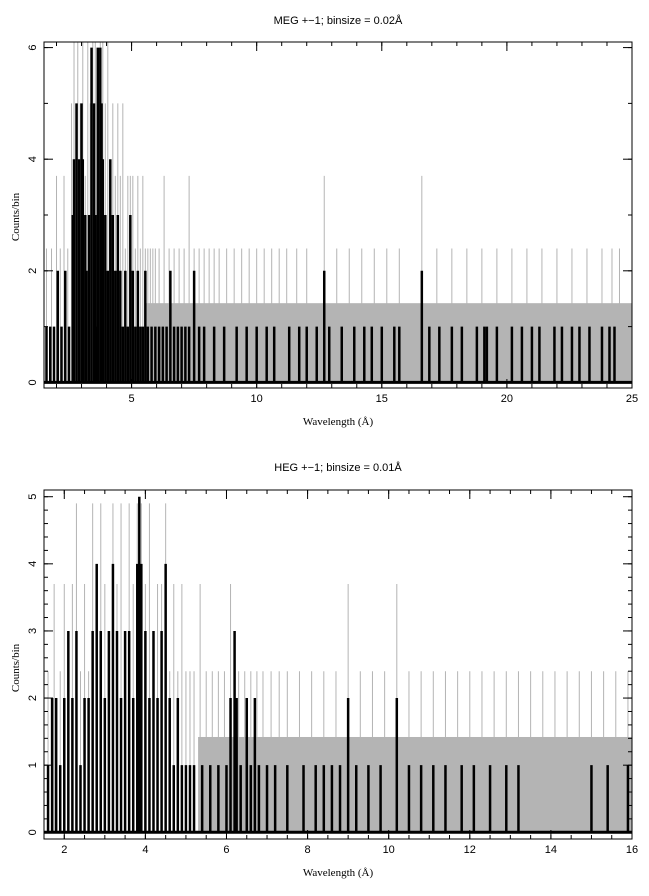 This screenshot has width=649, height=896. What do you see at coordinates (338, 467) in the screenshot?
I see `chart-title: HEG +−1; binsize = 0.01Å` at bounding box center [338, 467].